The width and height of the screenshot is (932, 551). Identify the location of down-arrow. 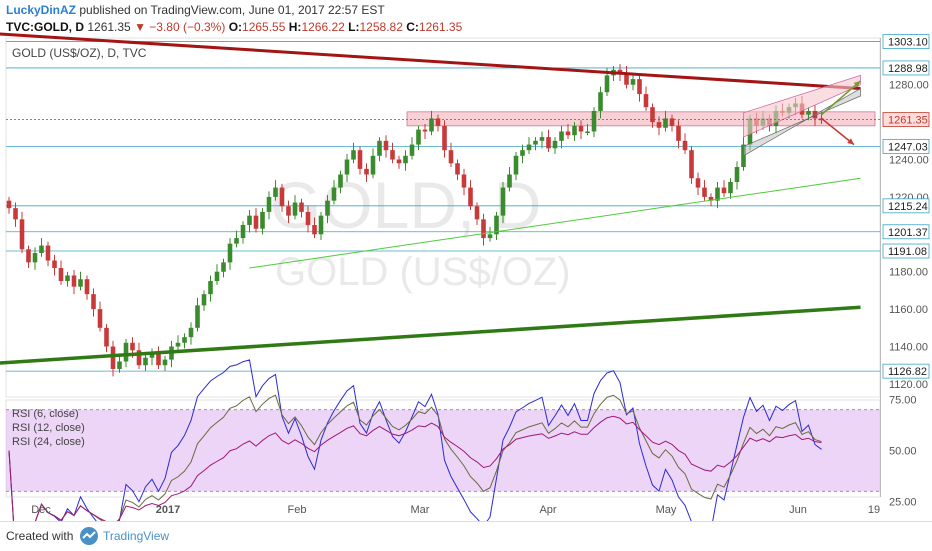
(837, 131).